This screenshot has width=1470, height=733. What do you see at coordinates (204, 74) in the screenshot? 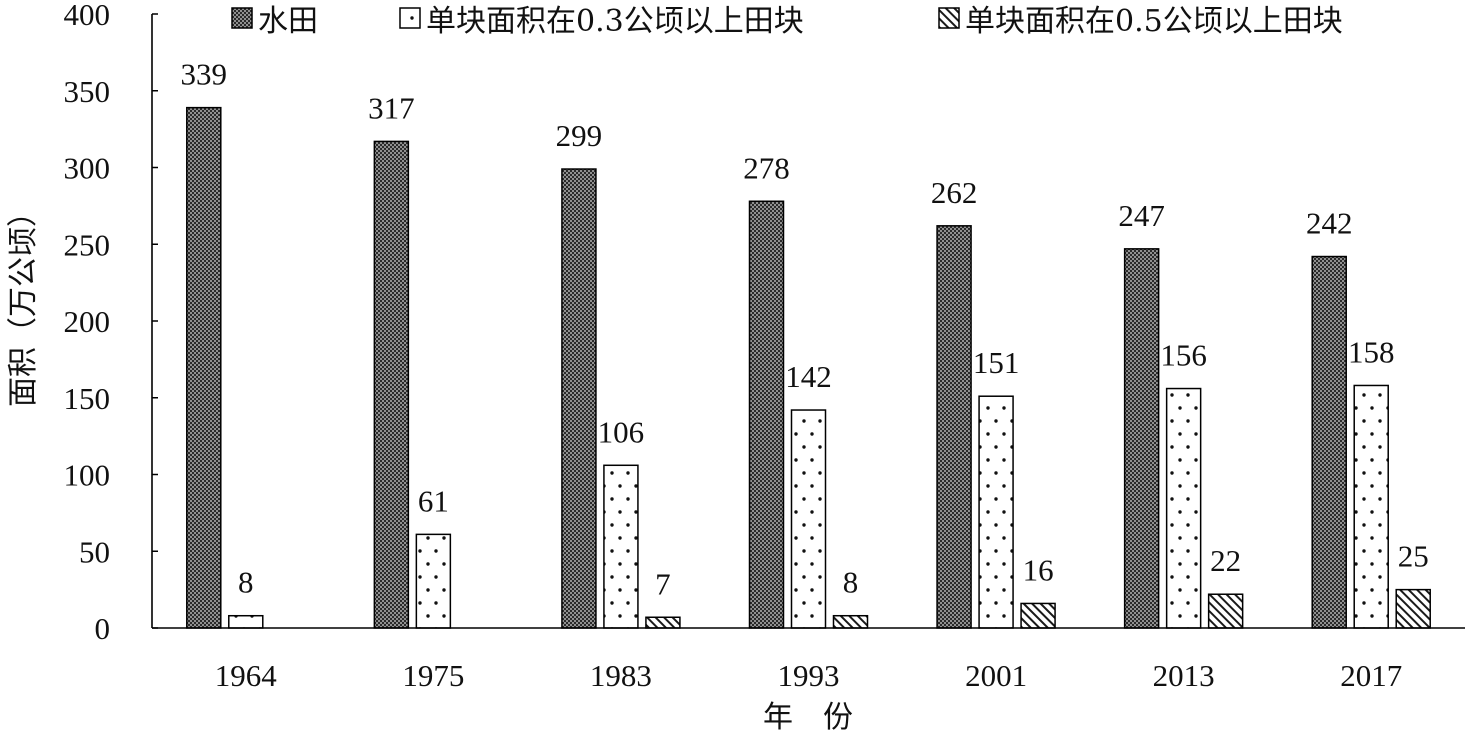
I see `data-label-paddy-field-1964: 339` at bounding box center [204, 74].